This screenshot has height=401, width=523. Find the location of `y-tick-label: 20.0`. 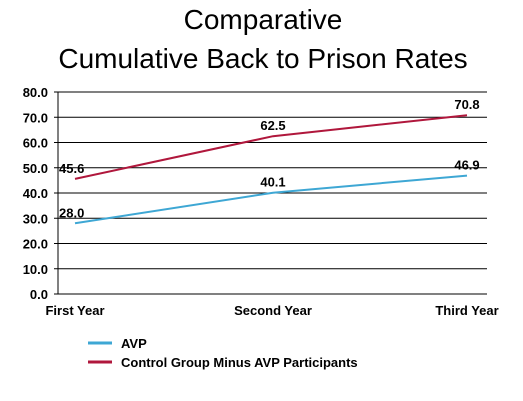

y-tick-label: 20.0 is located at coordinates (35, 244).